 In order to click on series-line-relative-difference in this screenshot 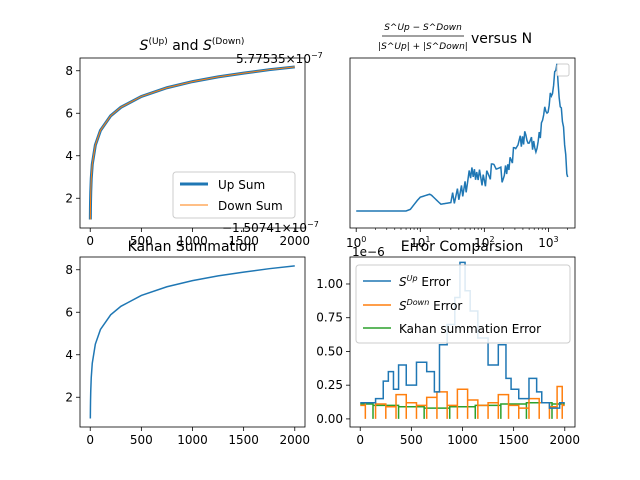, I will do `click(462, 137)`.